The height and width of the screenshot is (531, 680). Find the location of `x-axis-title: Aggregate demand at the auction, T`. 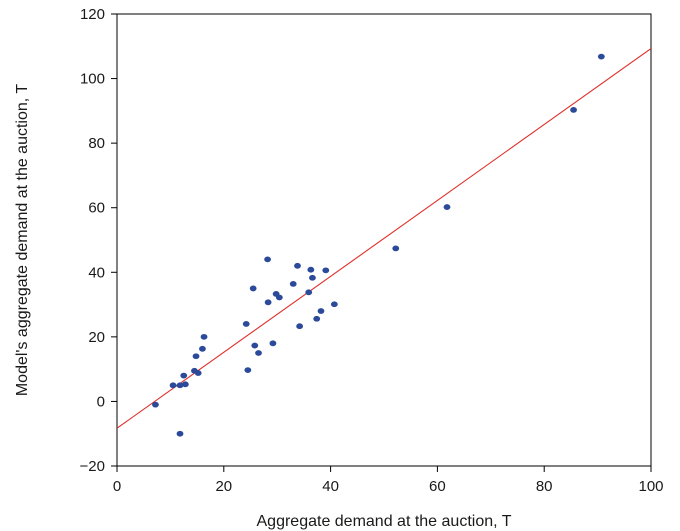

x-axis-title: Aggregate demand at the auction, T is located at coordinates (384, 521).